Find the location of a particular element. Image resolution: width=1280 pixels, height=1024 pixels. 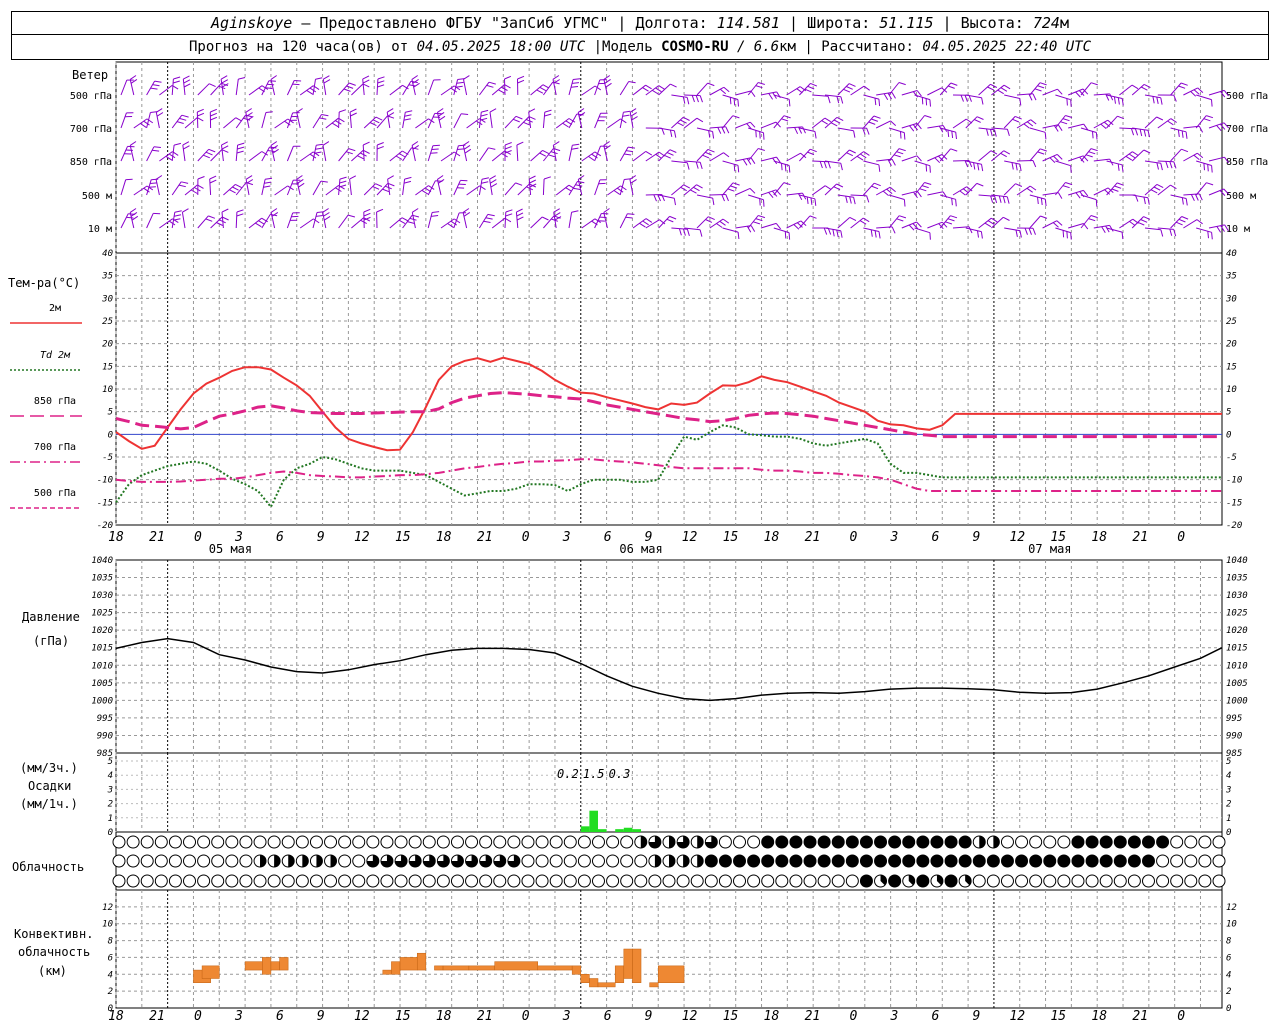

conv-xtick: 0 is located at coordinates (526, 1016).